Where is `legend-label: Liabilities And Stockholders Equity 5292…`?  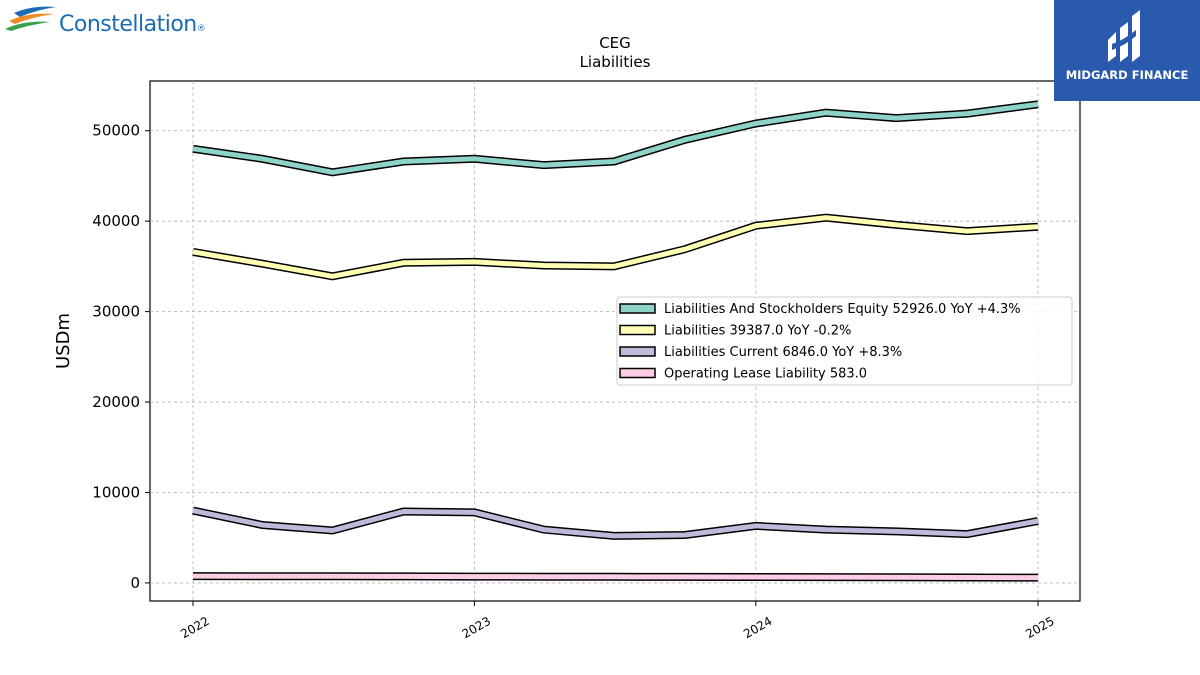 legend-label: Liabilities And Stockholders Equity 5292… is located at coordinates (842, 309).